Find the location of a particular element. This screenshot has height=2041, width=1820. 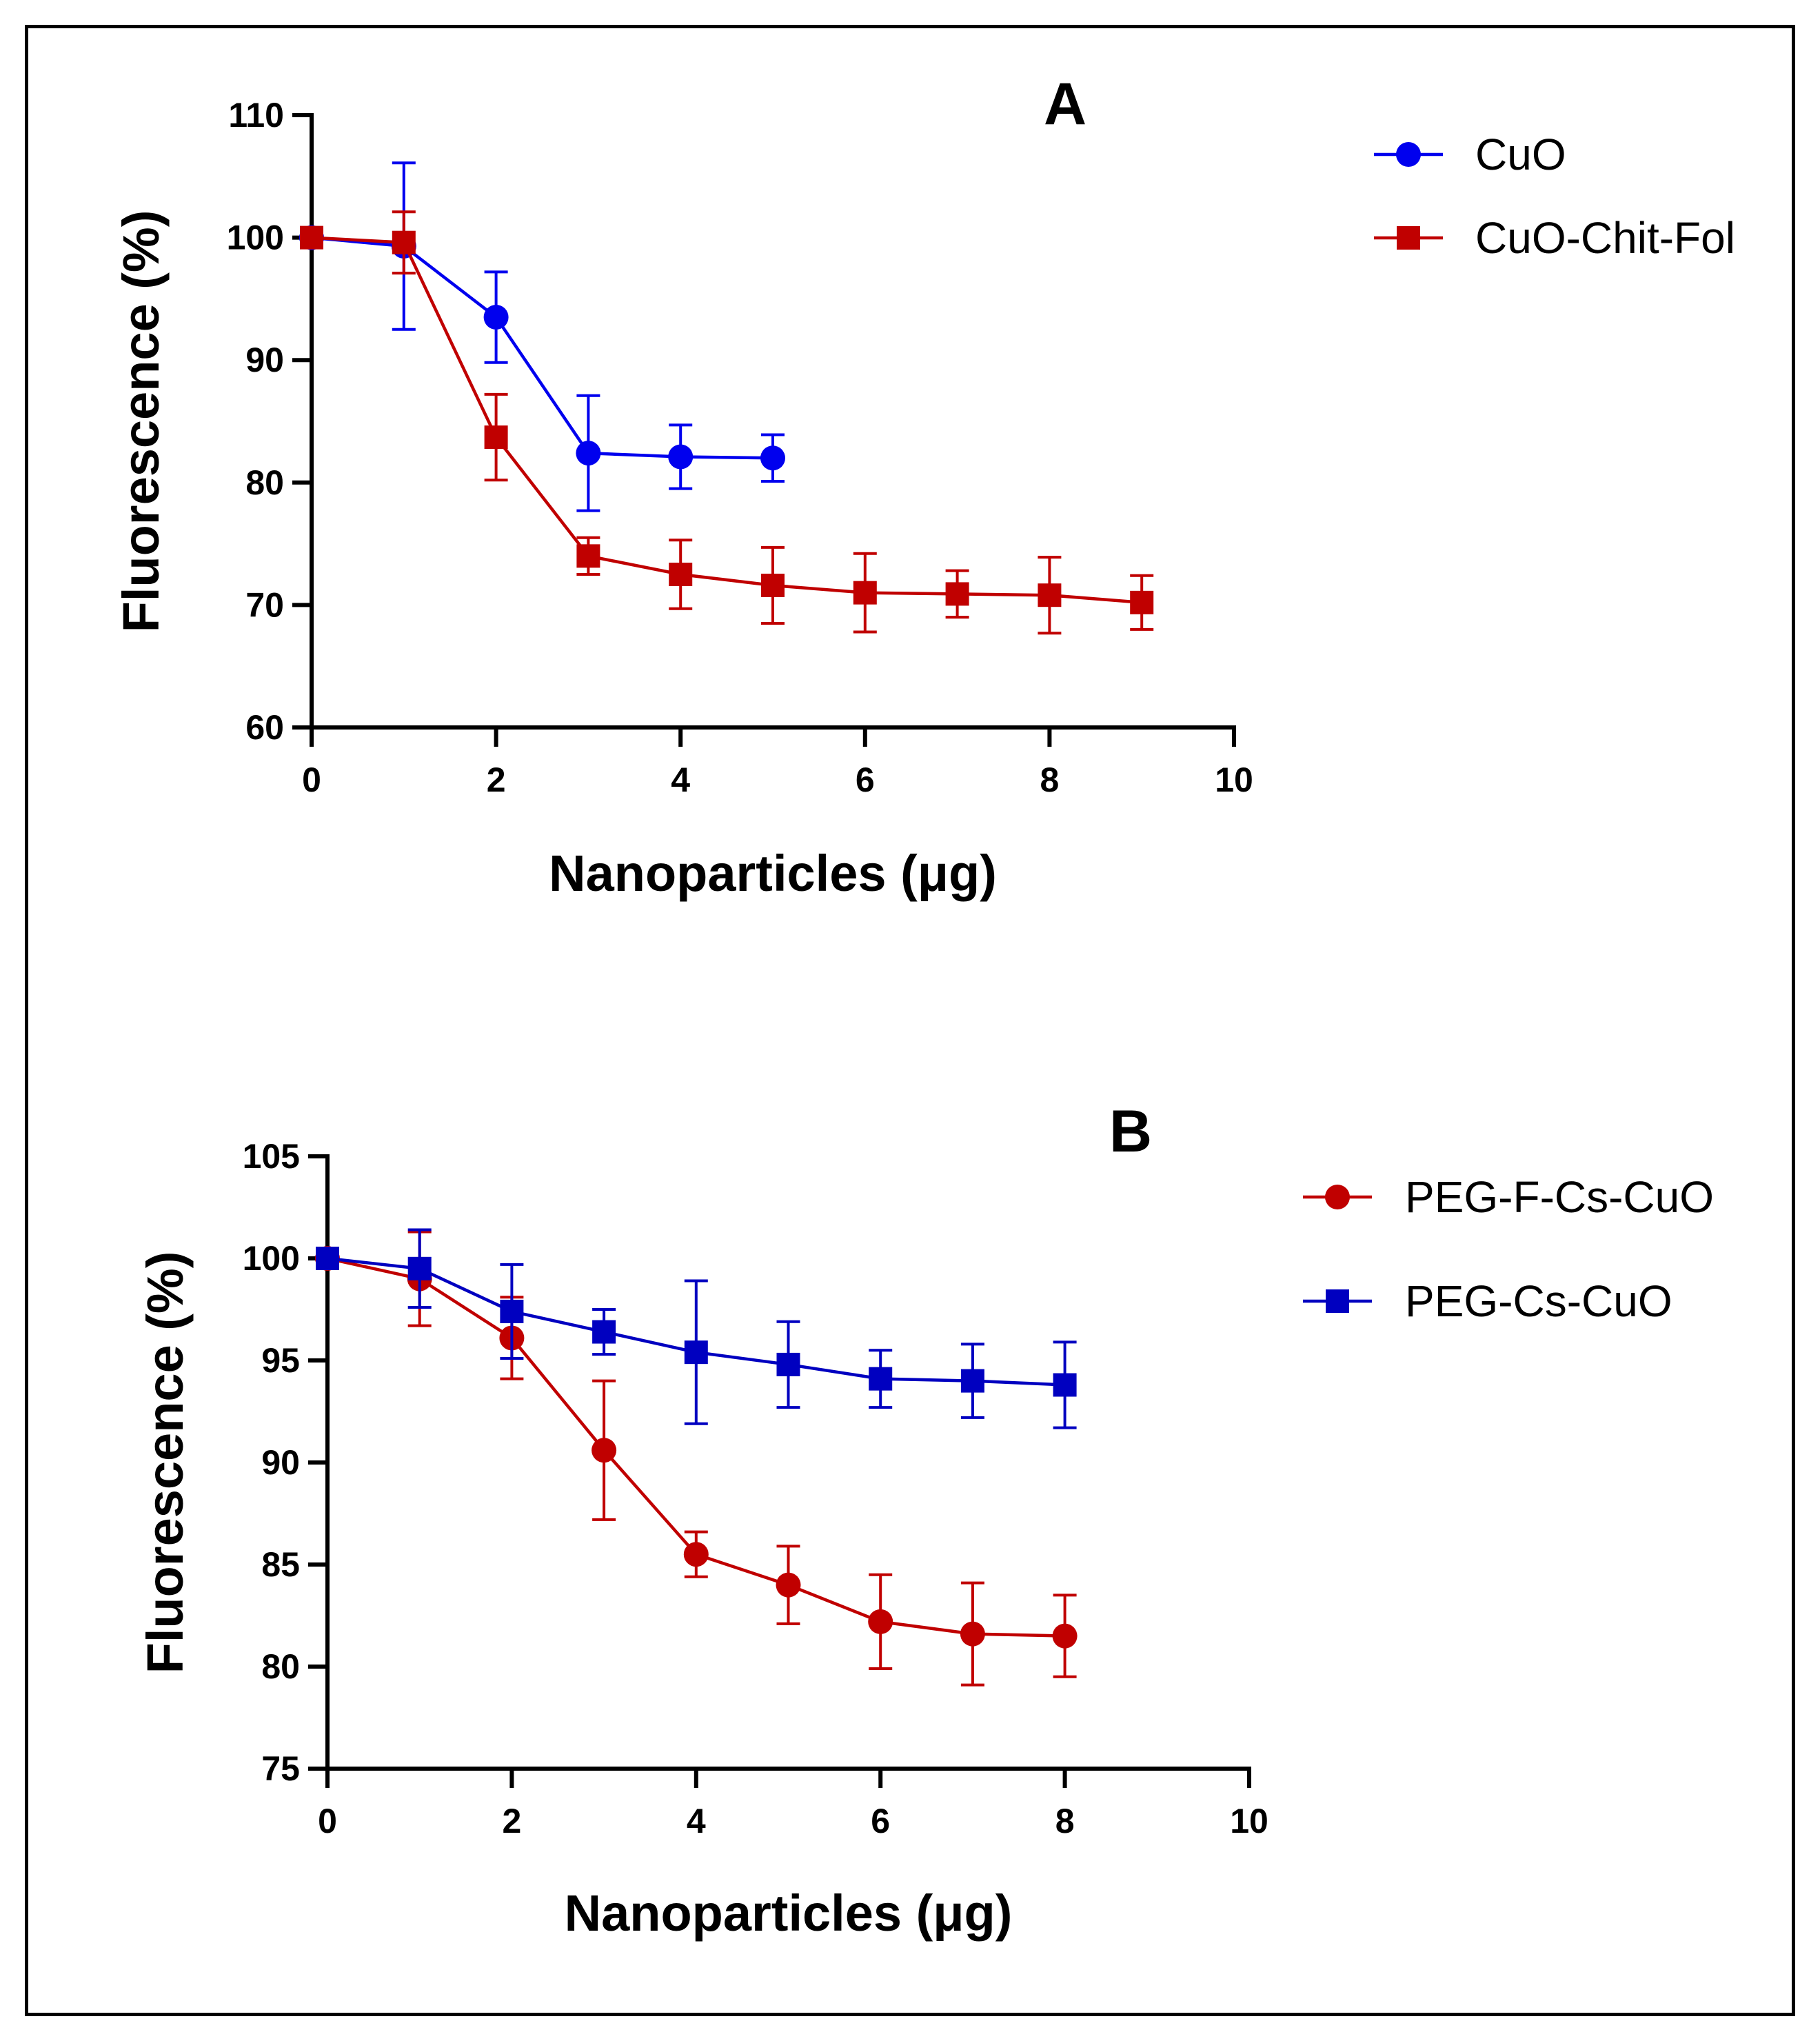

series-cuo-chit-fol is located at coordinates (727, 422).